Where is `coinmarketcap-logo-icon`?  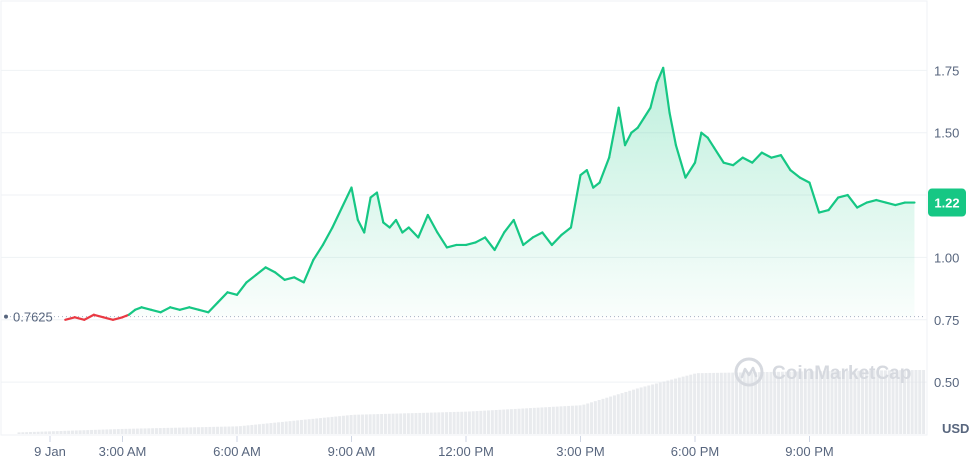
coinmarketcap-logo-icon is located at coordinates (749, 372).